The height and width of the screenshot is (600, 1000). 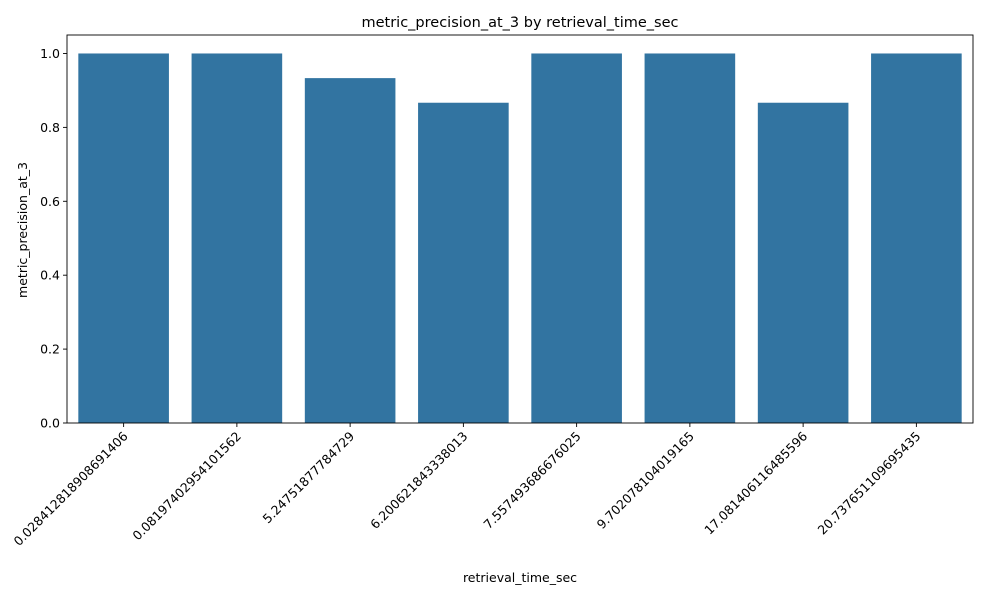 I want to click on y-tick-label: 0.8, so click(x=50, y=127).